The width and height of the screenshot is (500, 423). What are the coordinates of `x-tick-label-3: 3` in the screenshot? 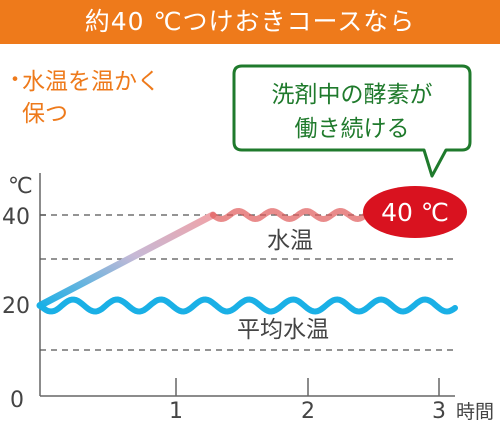 It's located at (439, 411).